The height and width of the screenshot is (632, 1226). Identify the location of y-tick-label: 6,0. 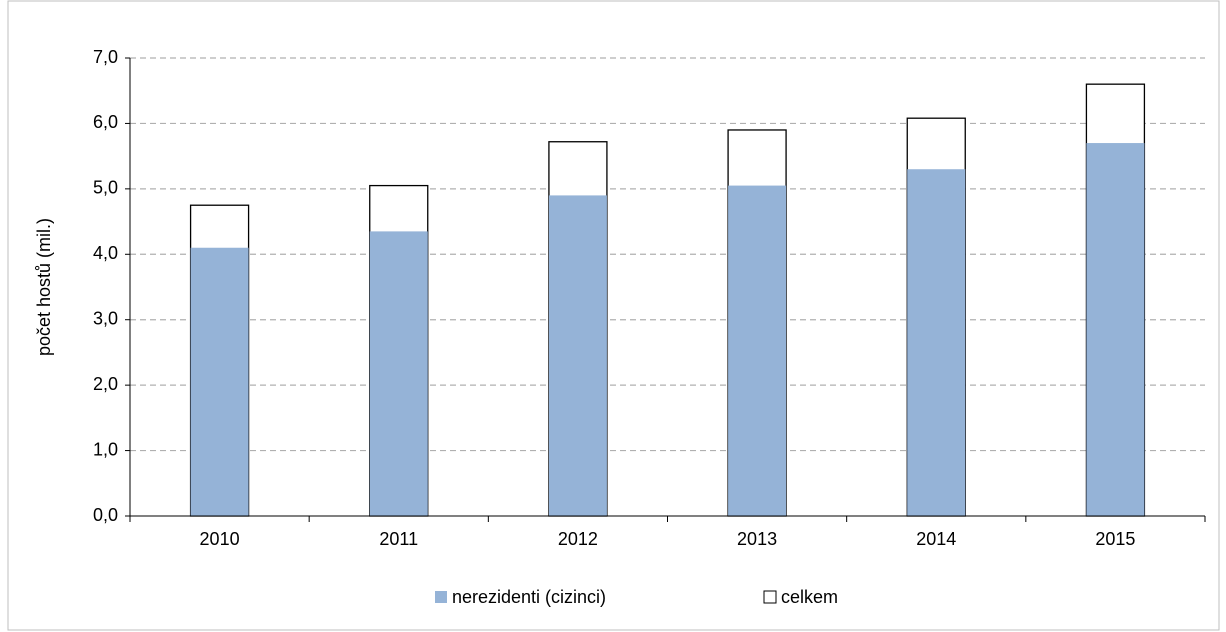
(105, 122).